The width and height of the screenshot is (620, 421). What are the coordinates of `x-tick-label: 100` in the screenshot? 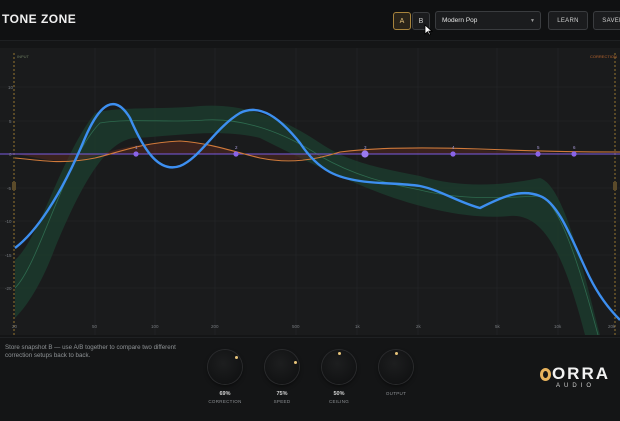 It's located at (155, 326).